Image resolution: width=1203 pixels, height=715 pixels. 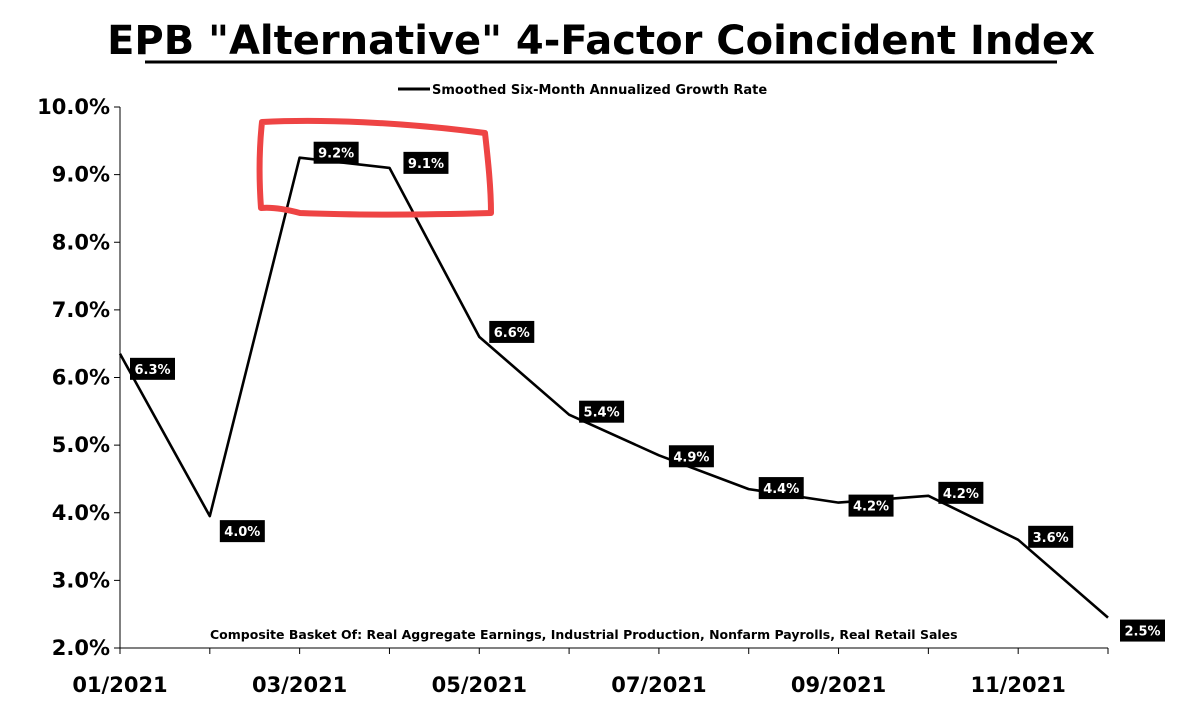 I want to click on data-label: 3.6%, so click(x=1051, y=536).